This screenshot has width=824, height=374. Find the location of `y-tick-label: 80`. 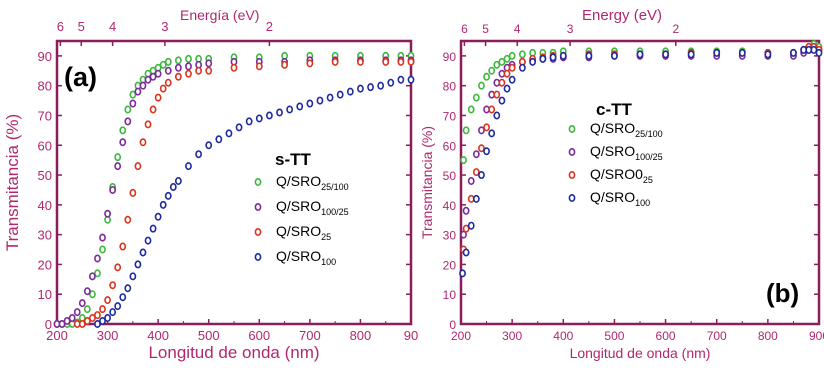

y-tick-label: 80 is located at coordinates (450, 87).